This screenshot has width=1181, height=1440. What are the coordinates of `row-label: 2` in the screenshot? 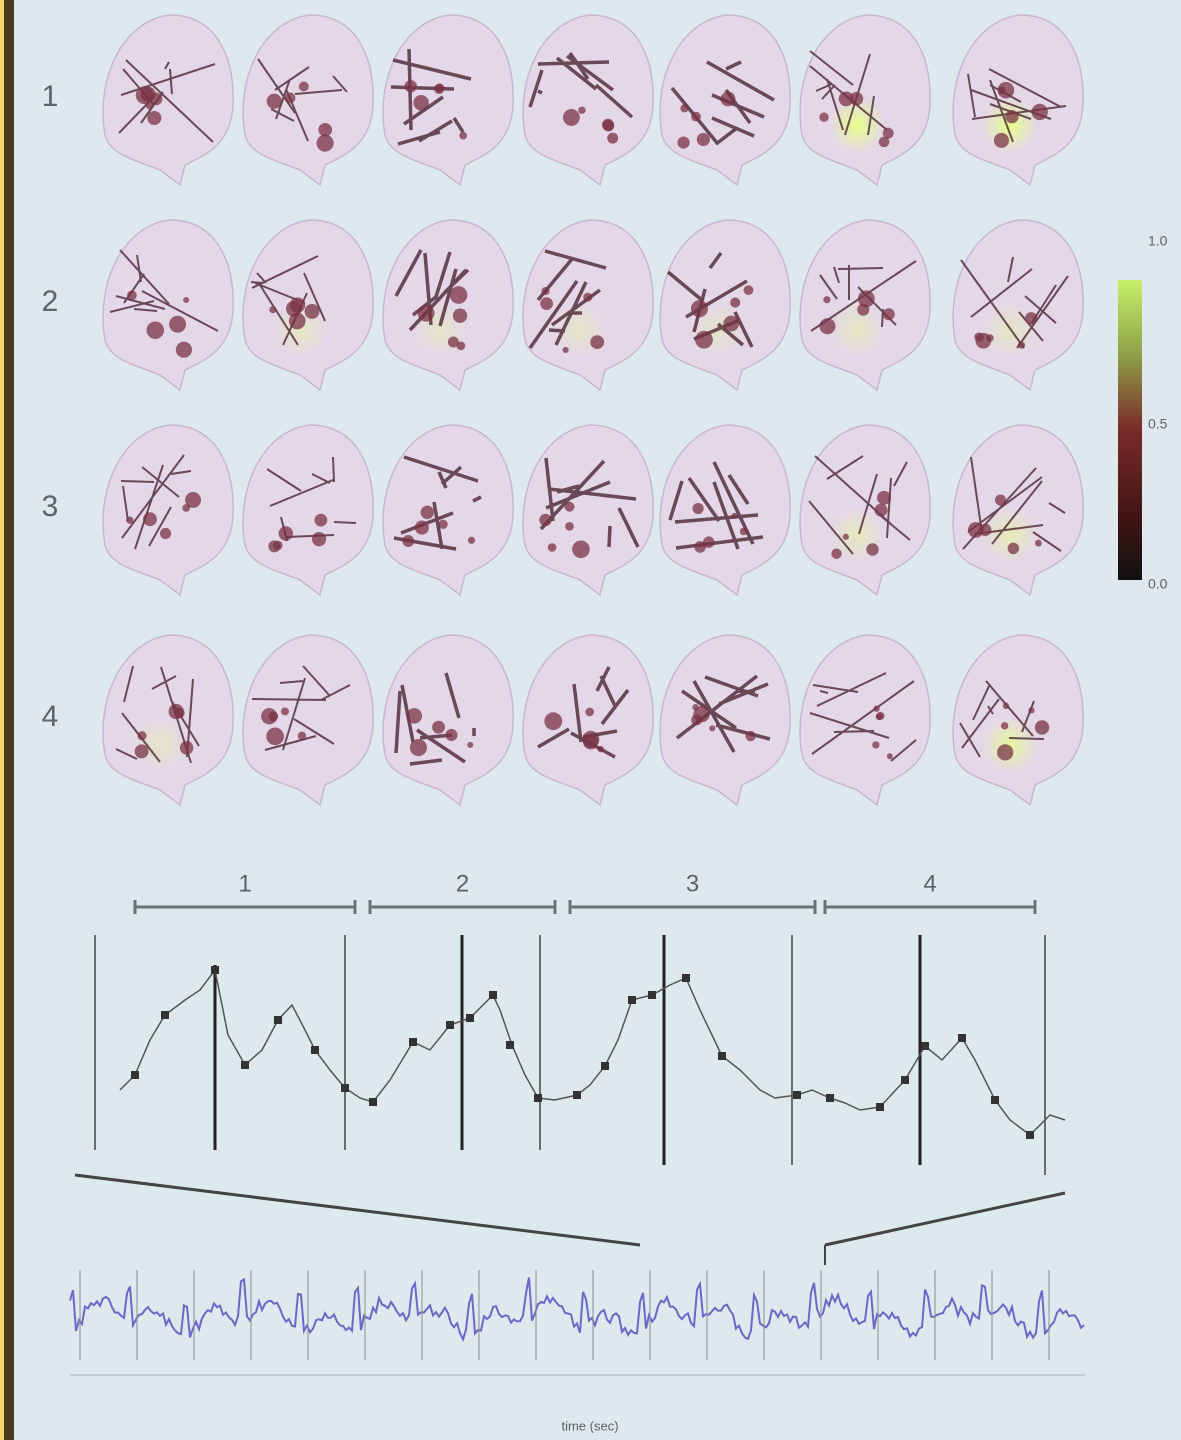 It's located at (50, 301).